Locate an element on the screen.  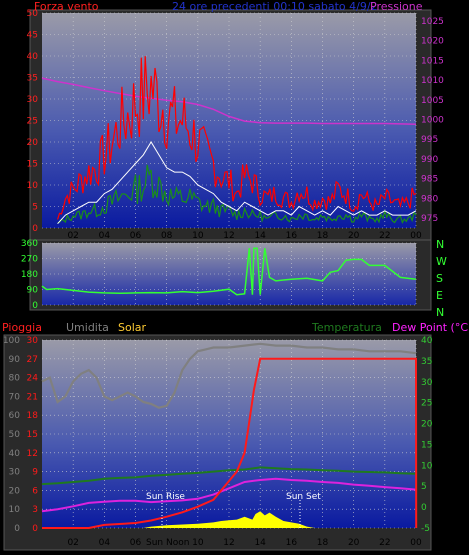
rain-y-tick-label: 18 is located at coordinates (33, 416).